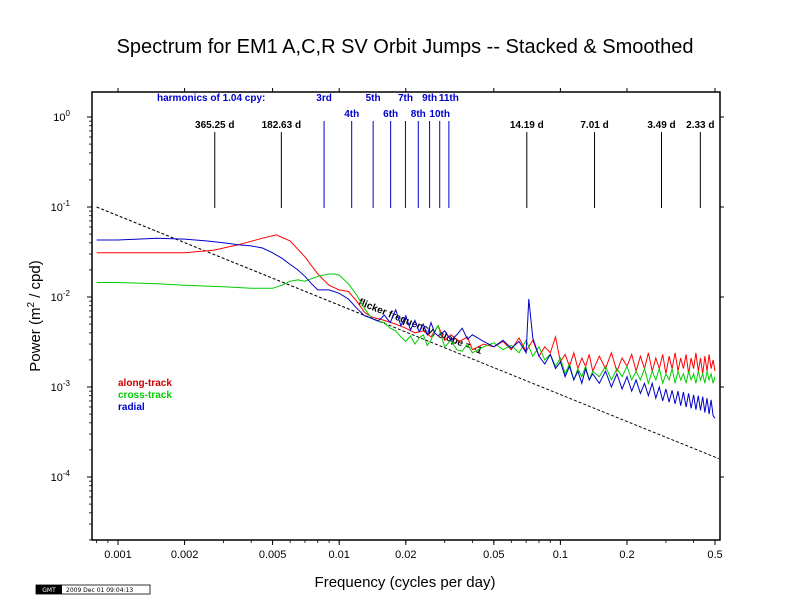 The height and width of the screenshot is (612, 792). What do you see at coordinates (390, 114) in the screenshot?
I see `harmonic-label: 6th` at bounding box center [390, 114].